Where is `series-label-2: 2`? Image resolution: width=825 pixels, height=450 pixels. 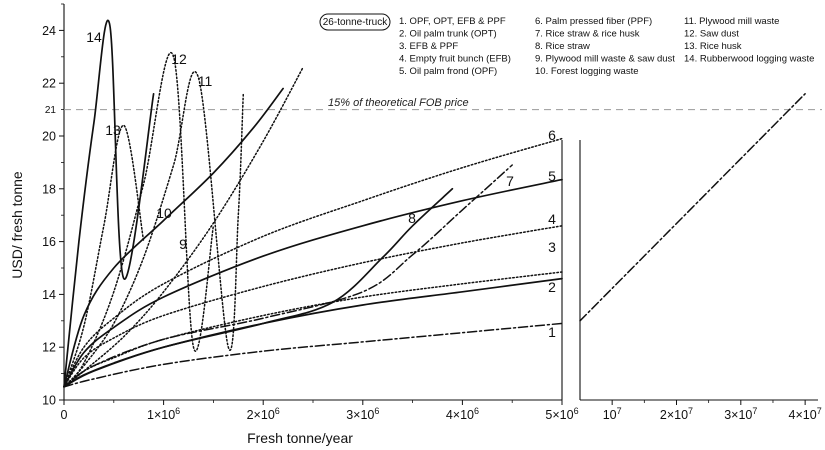
series-label-2: 2 is located at coordinates (552, 287).